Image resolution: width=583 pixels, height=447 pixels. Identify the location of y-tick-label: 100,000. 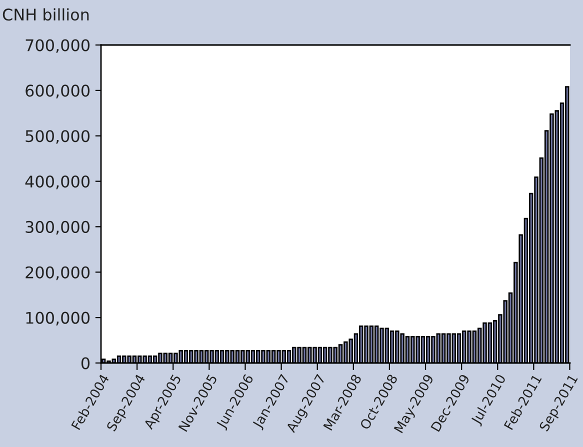
(58, 319).